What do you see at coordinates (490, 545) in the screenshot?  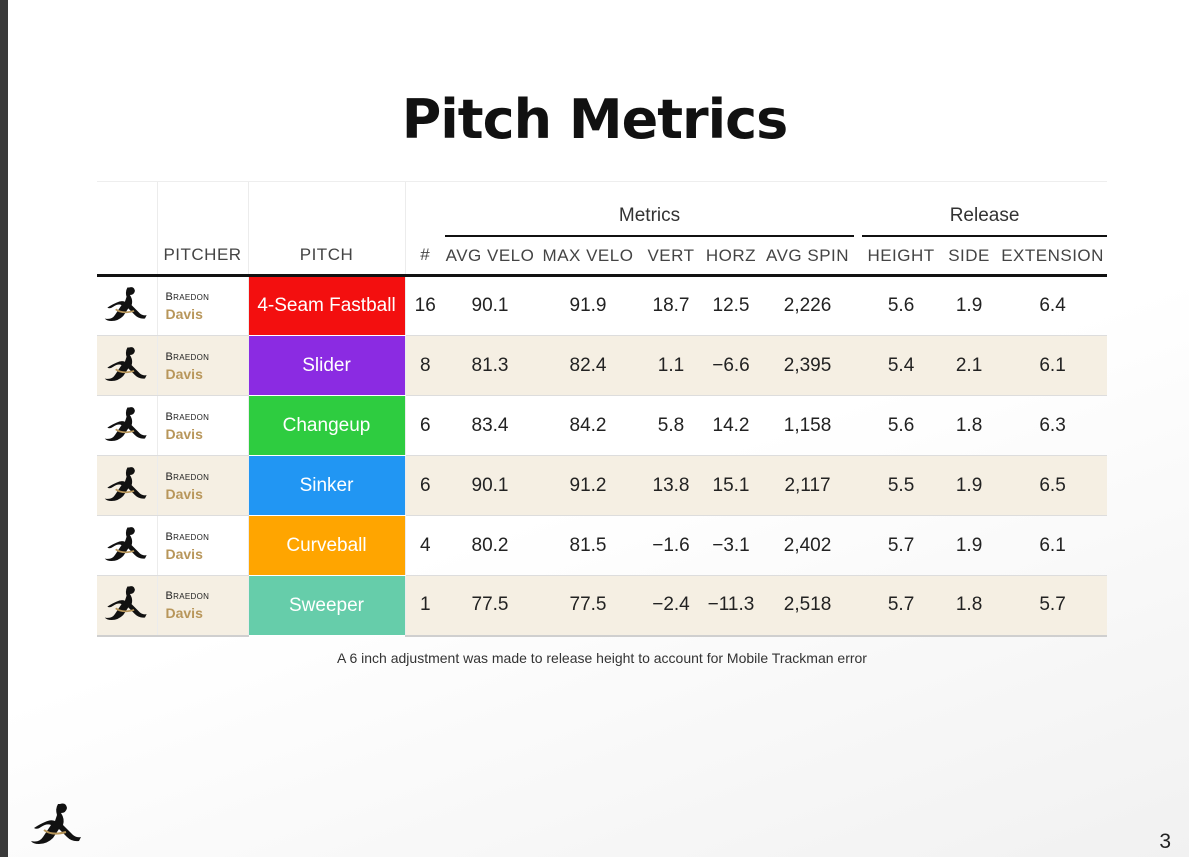 I see `avg-velo-value: 80.2` at bounding box center [490, 545].